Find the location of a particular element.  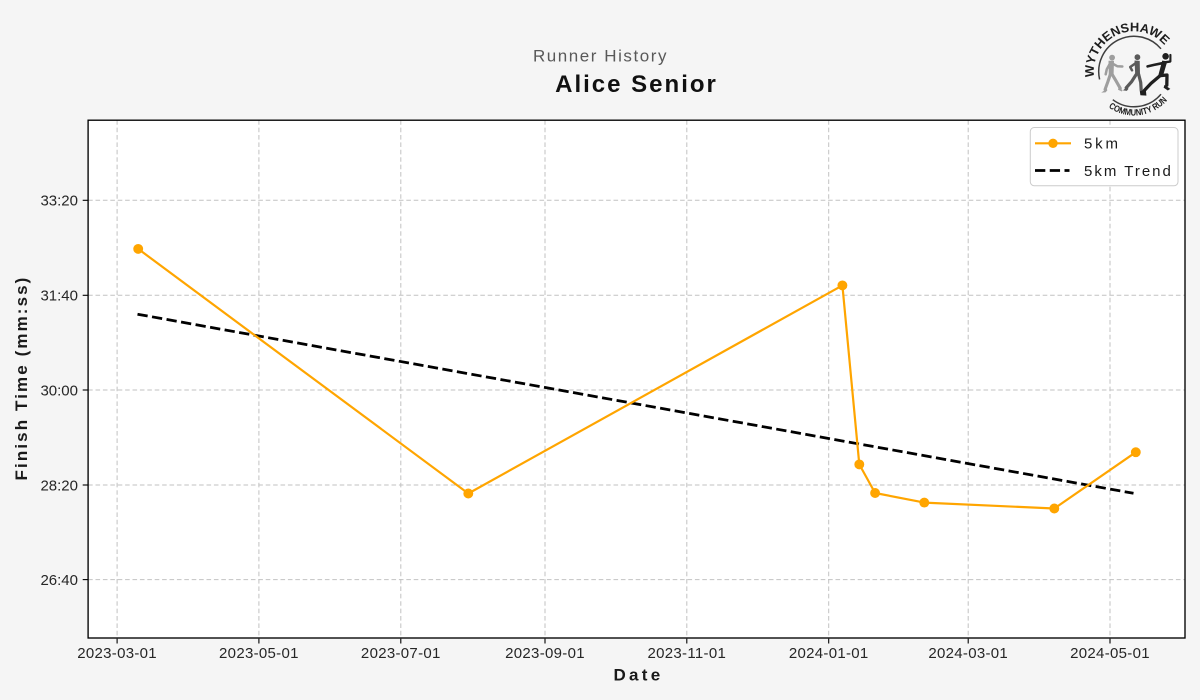

svg-text: 28:20 is located at coordinates (59, 485).